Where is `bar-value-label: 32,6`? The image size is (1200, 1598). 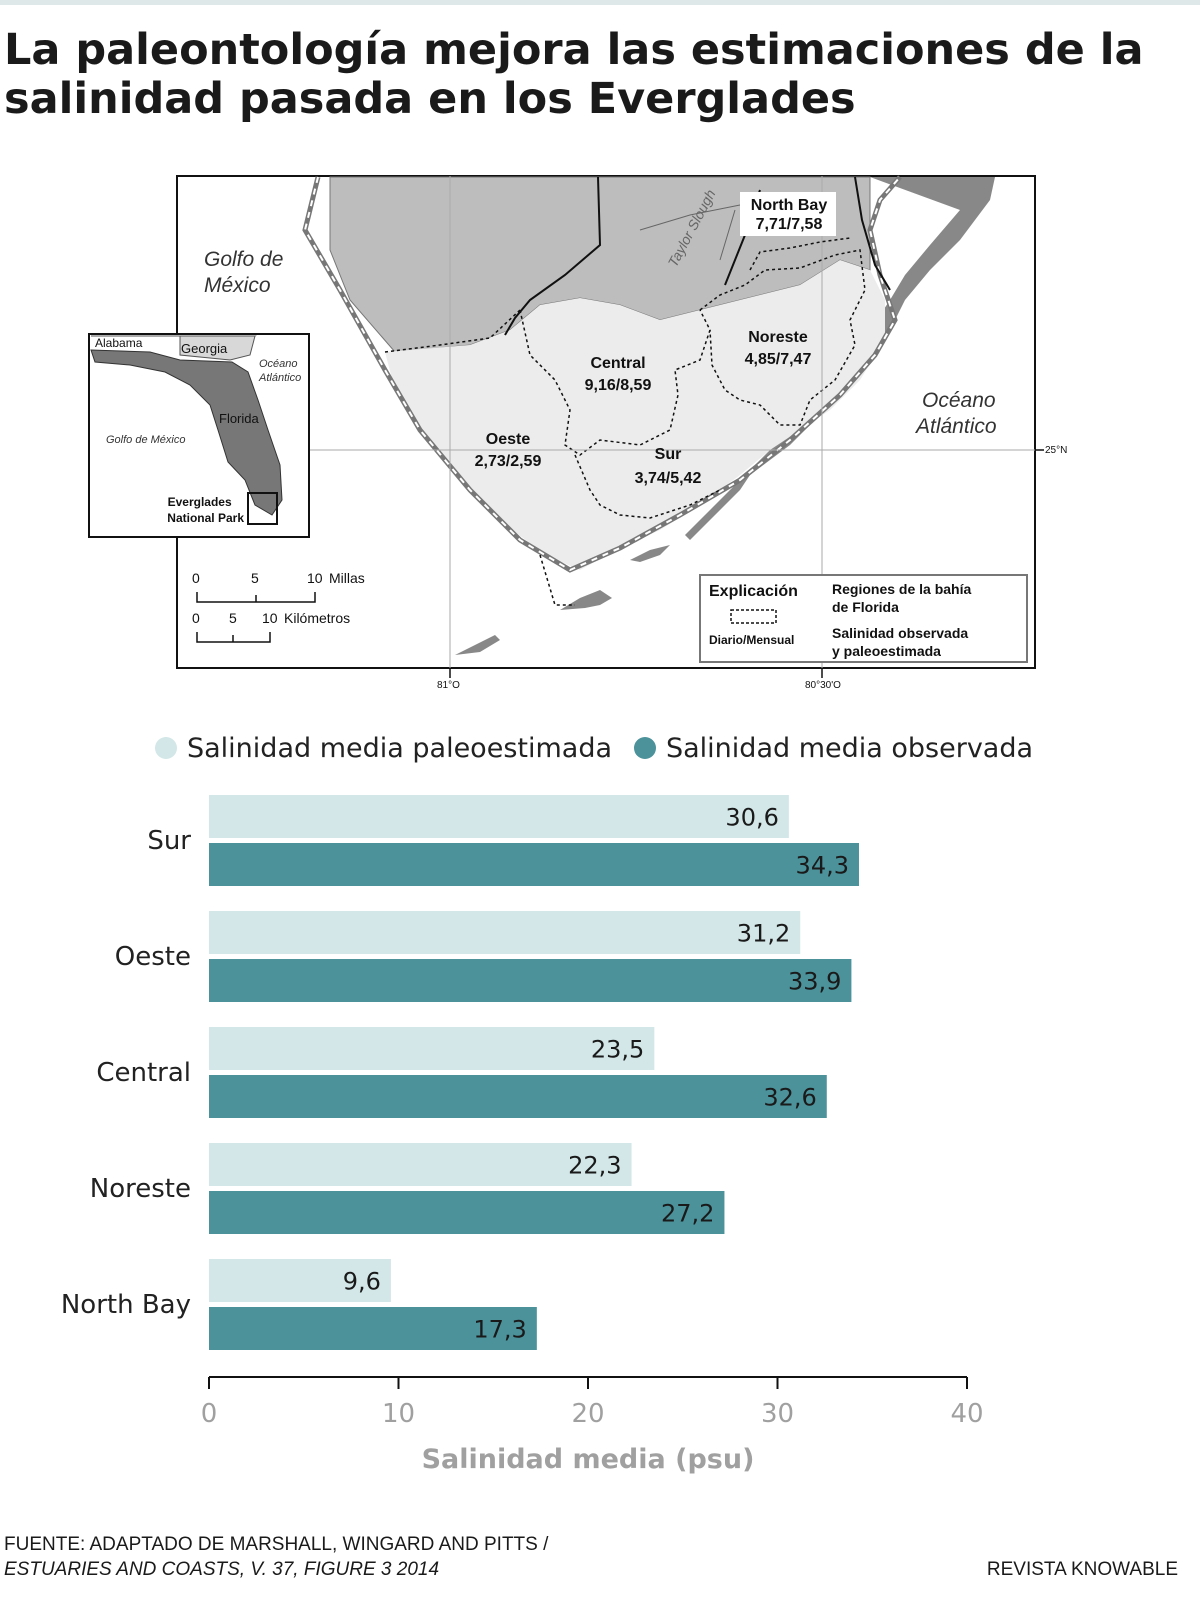 bar-value-label: 32,6 is located at coordinates (789, 1098).